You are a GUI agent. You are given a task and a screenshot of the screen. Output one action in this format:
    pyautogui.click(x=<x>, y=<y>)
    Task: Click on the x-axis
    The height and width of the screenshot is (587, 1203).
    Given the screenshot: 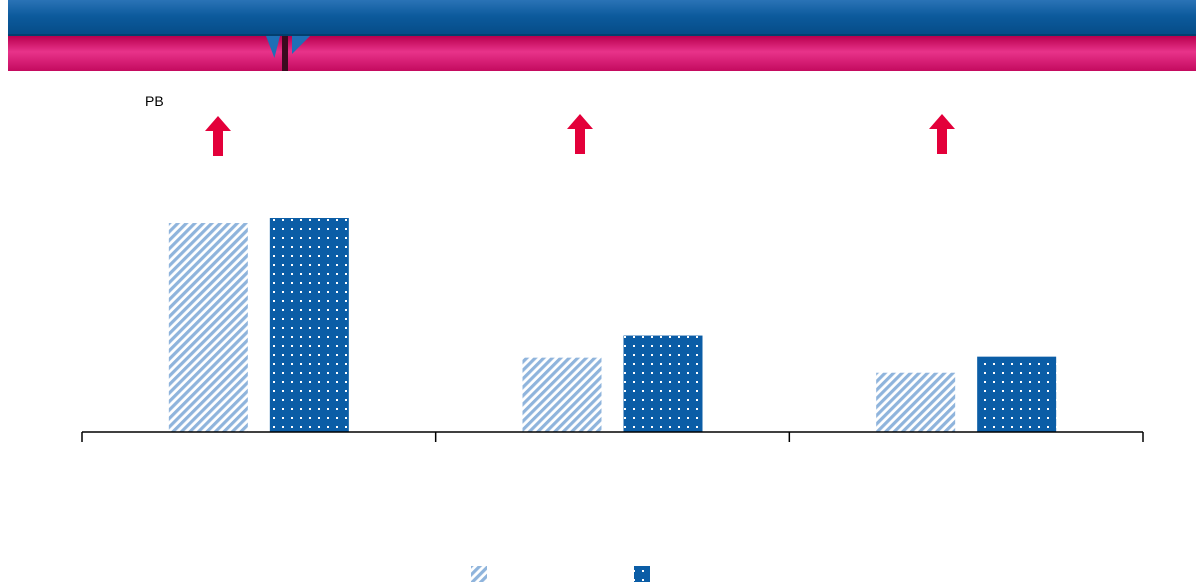 What is the action you would take?
    pyautogui.click(x=612, y=436)
    